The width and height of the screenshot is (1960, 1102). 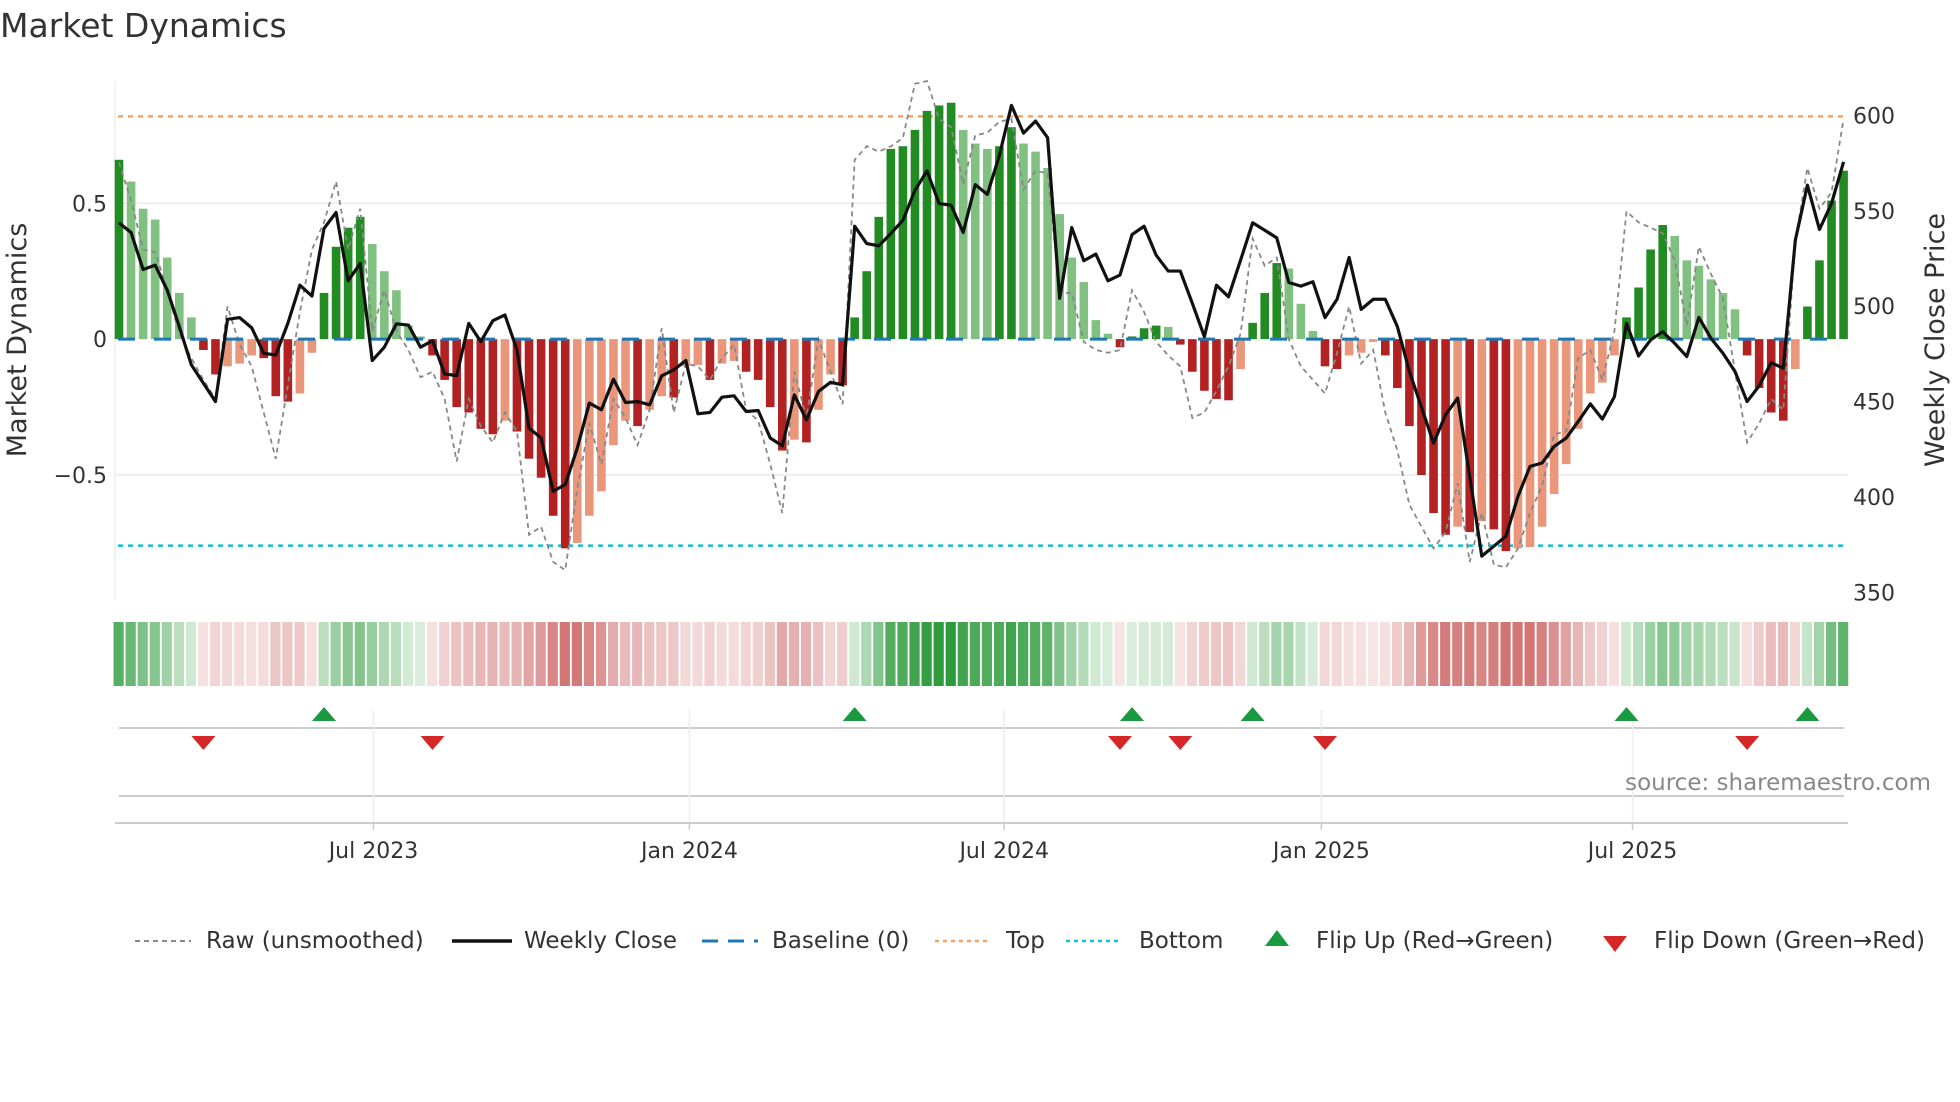 What do you see at coordinates (1874, 403) in the screenshot?
I see `y2-tick-label: 450` at bounding box center [1874, 403].